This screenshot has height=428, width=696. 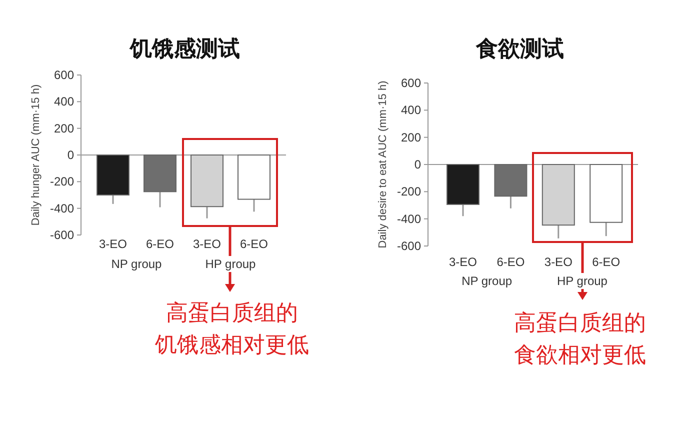 I want to click on y-axis-title: Daily desire to eat AUC (mm·15 h), so click(x=383, y=164).